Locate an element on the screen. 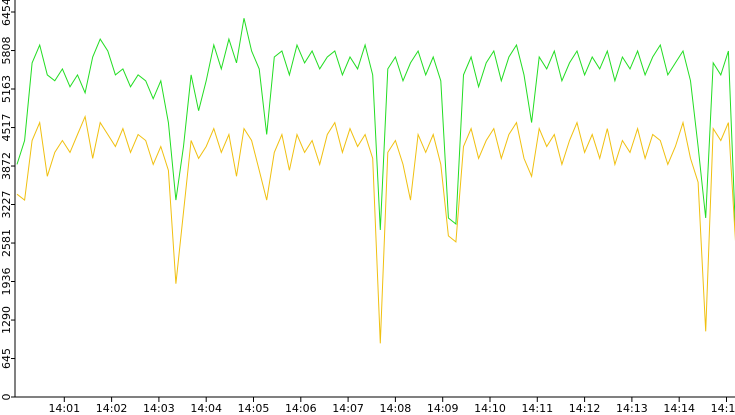  x-tick-label: 14:04 is located at coordinates (206, 408).